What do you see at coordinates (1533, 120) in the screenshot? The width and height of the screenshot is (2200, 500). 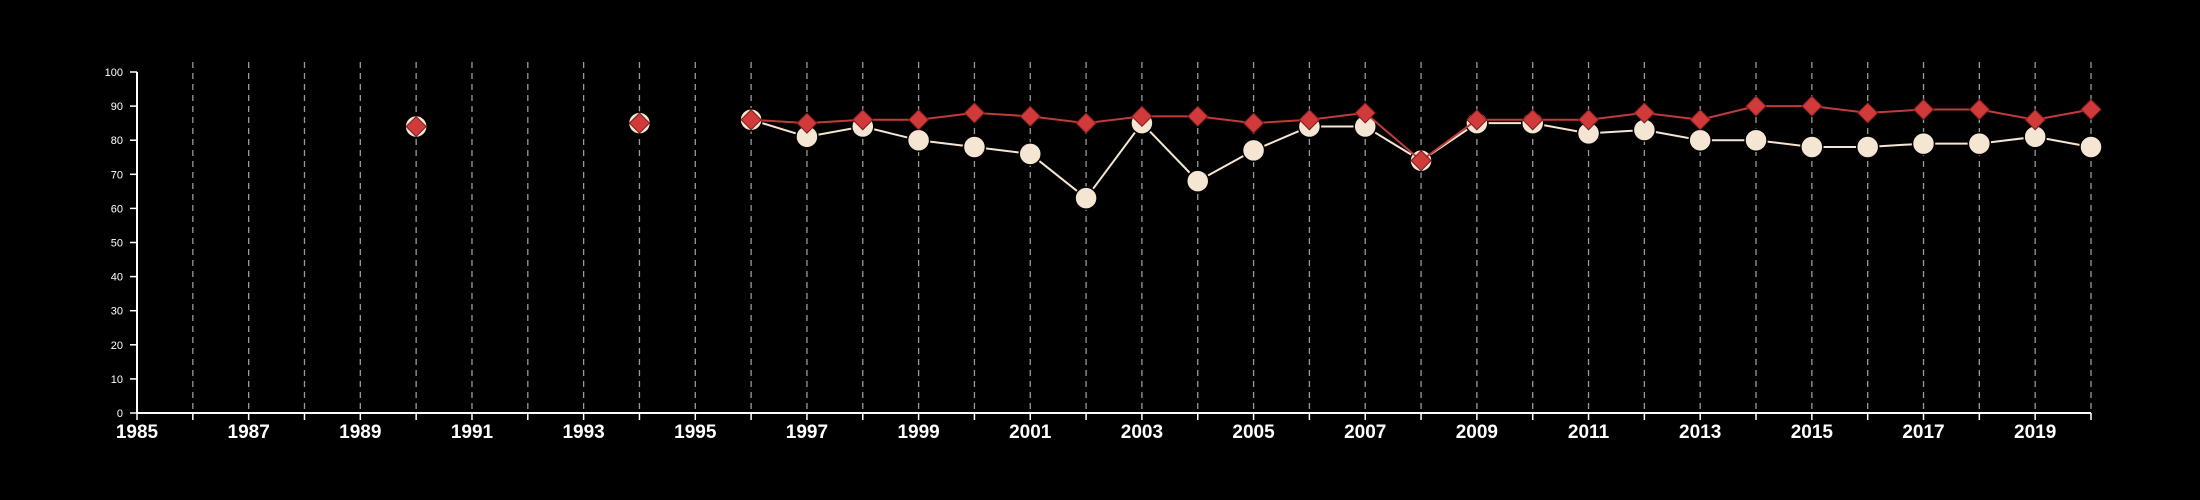 I see `series-2-point-2010` at bounding box center [1533, 120].